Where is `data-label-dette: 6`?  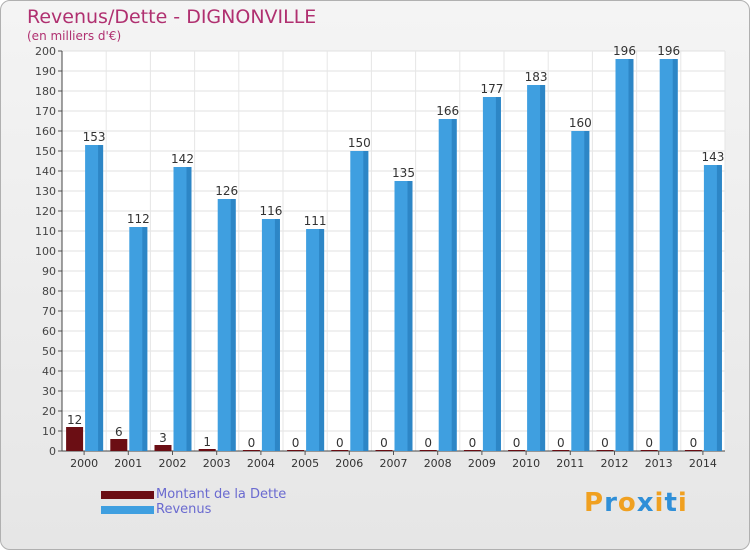
data-label-dette: 6 is located at coordinates (119, 432).